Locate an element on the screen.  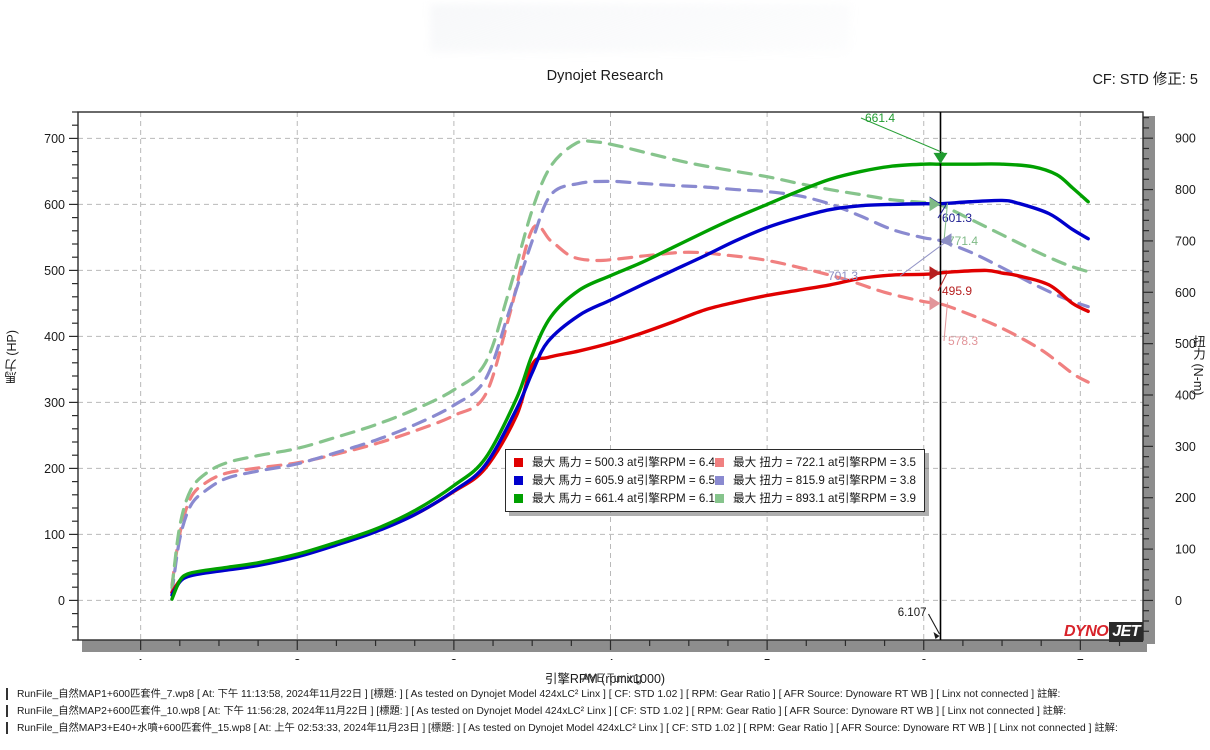
x-axis-title: 引擎RPM (rpmx1000) is located at coordinates (605, 679).